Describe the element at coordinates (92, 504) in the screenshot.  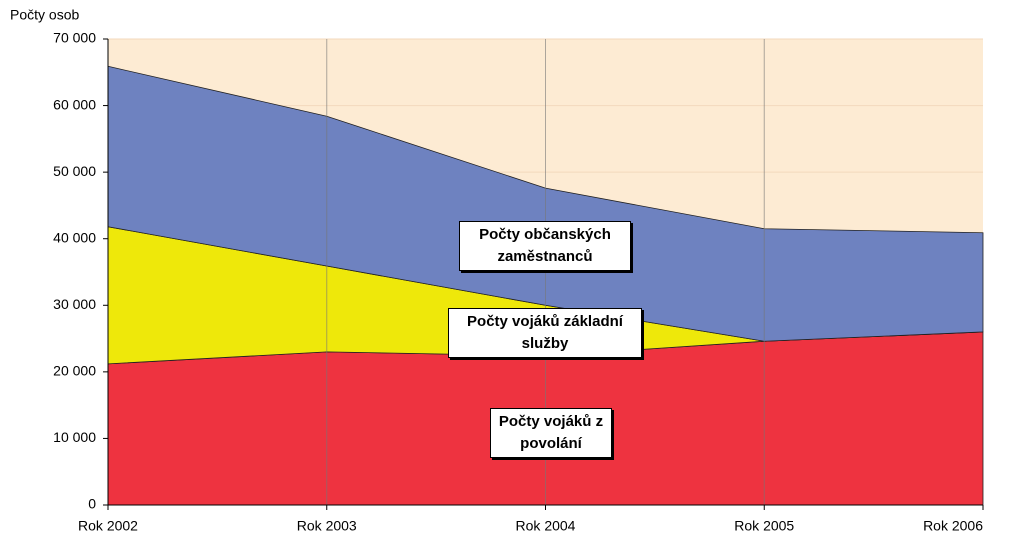
I see `y-tick-label: 0` at that location.